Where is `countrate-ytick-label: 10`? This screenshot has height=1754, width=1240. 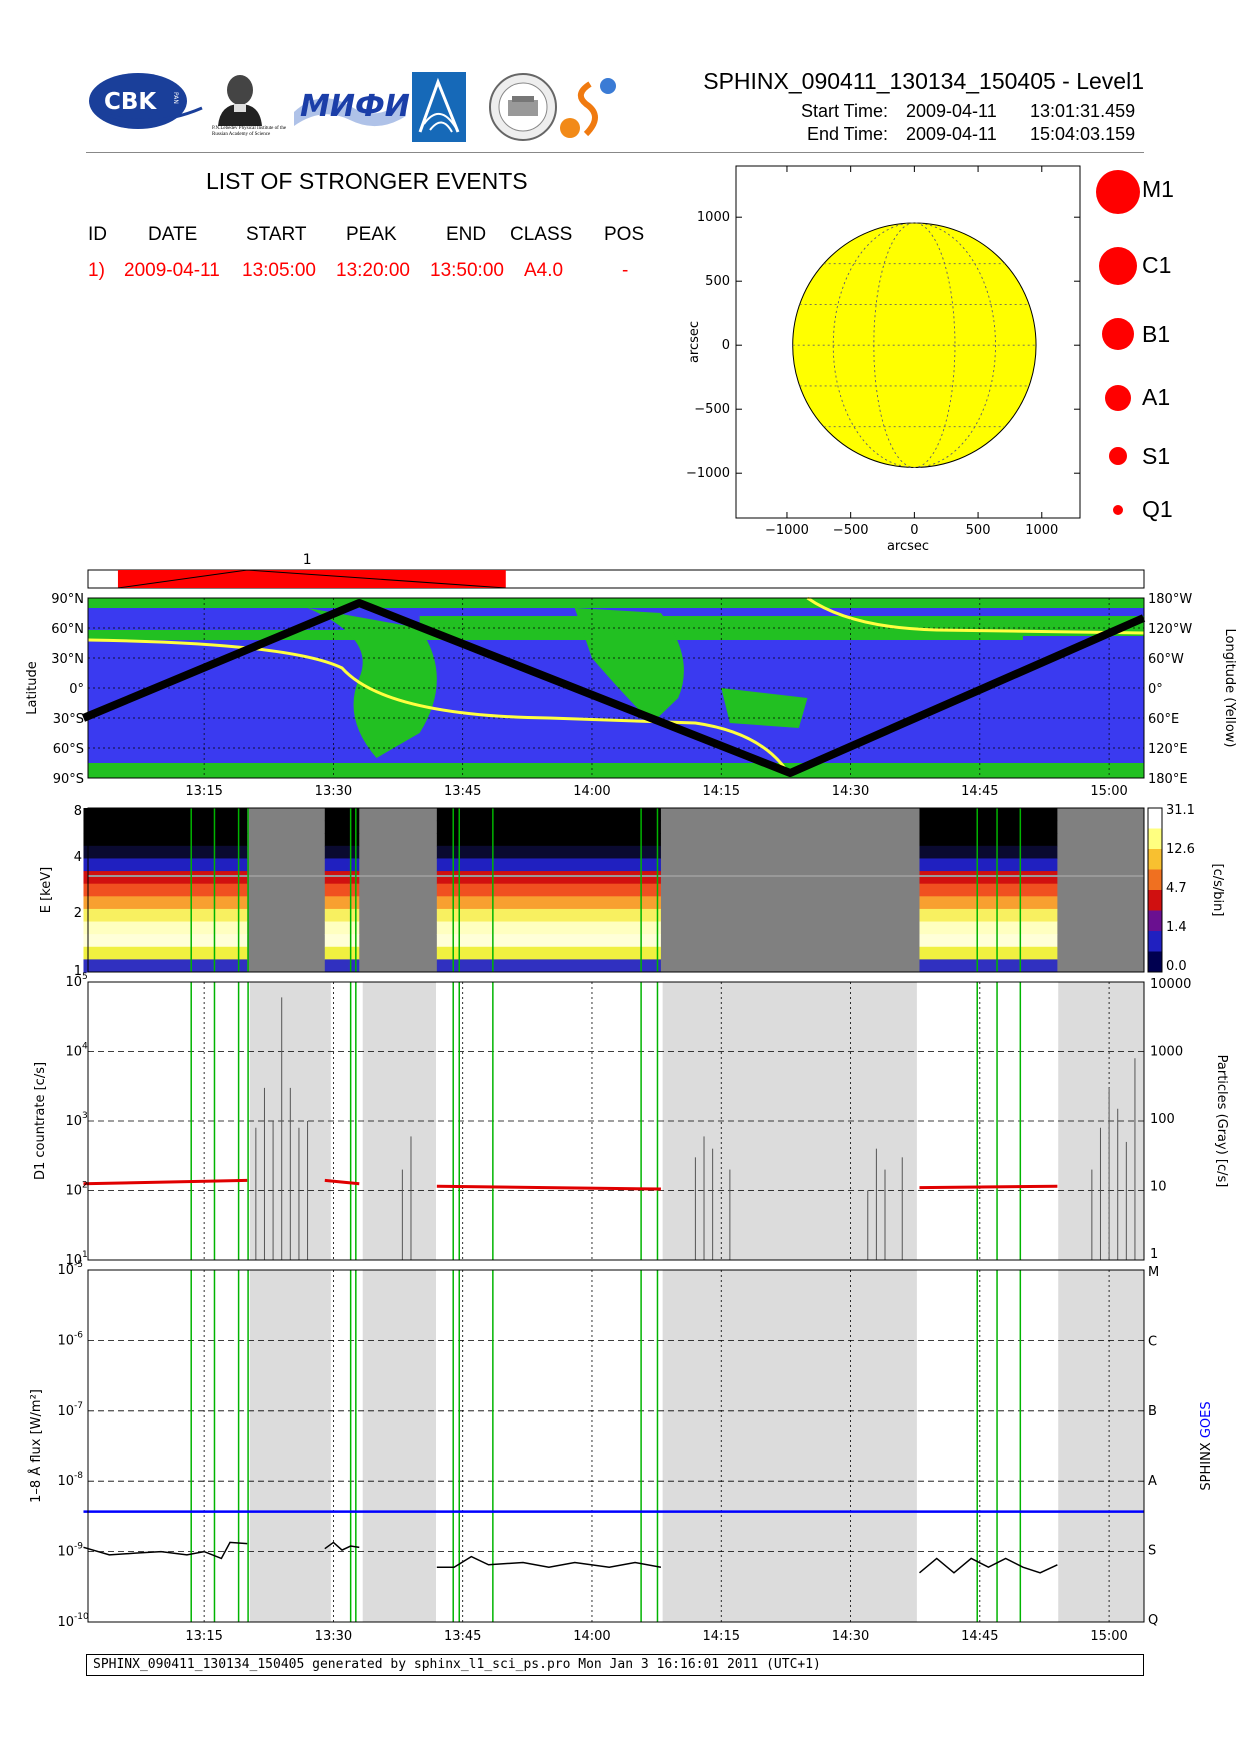 countrate-ytick-label: 10 is located at coordinates (73, 1191).